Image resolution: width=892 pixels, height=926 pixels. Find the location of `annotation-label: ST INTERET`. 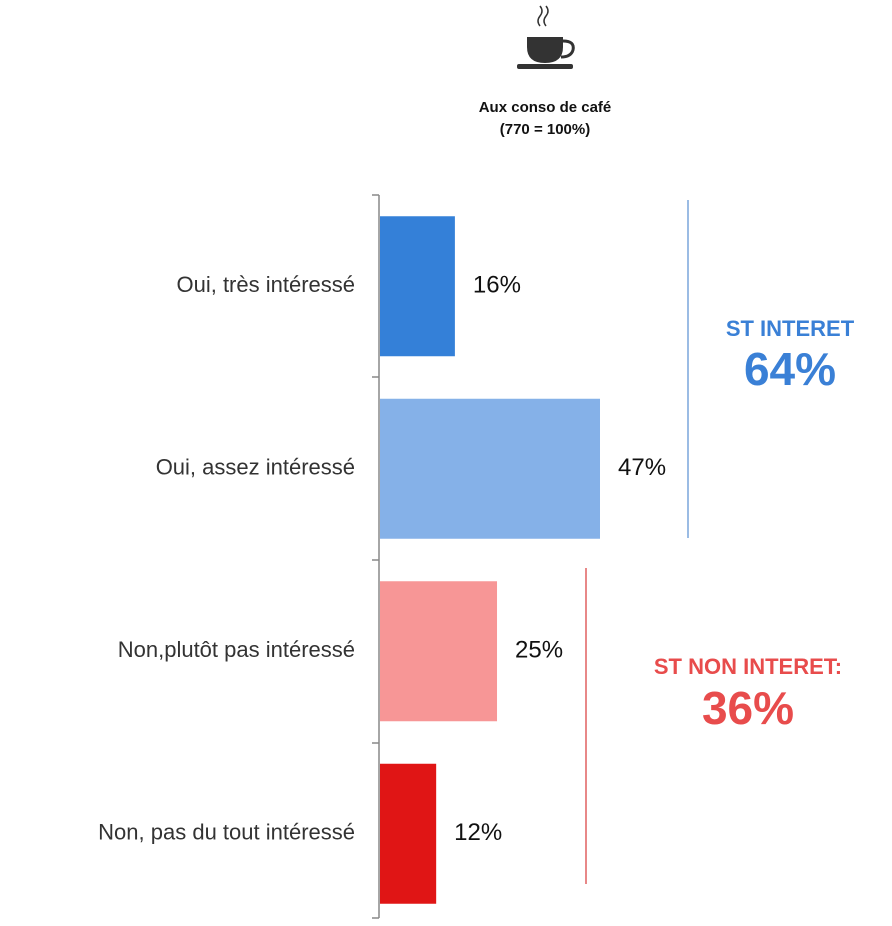

annotation-label: ST INTERET is located at coordinates (790, 328).